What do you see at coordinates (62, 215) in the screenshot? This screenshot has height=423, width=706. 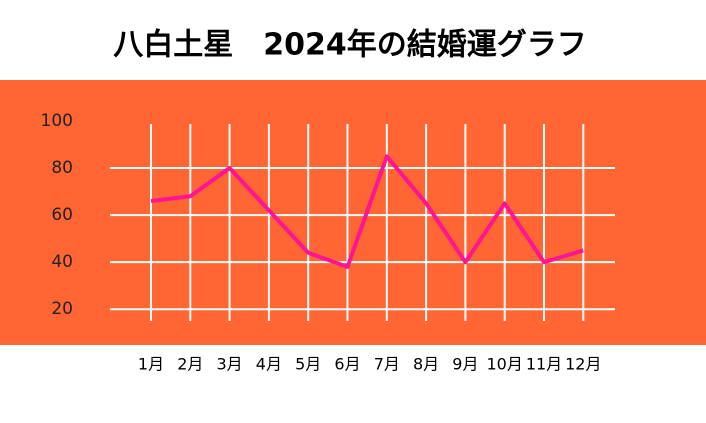 I see `y-tick-label: 60` at bounding box center [62, 215].